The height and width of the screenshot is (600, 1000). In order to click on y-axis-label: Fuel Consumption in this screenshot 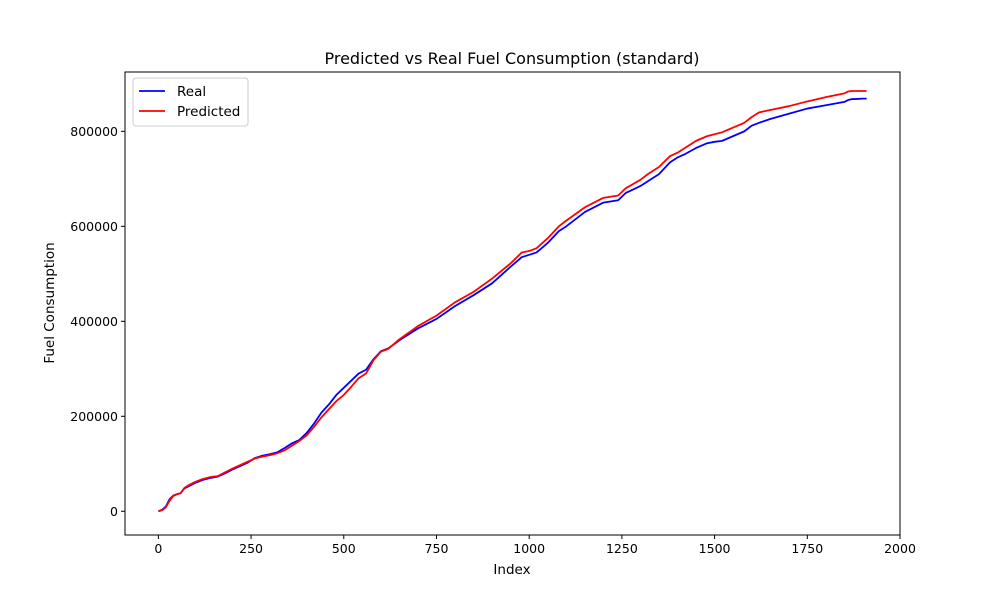, I will do `click(50, 302)`.